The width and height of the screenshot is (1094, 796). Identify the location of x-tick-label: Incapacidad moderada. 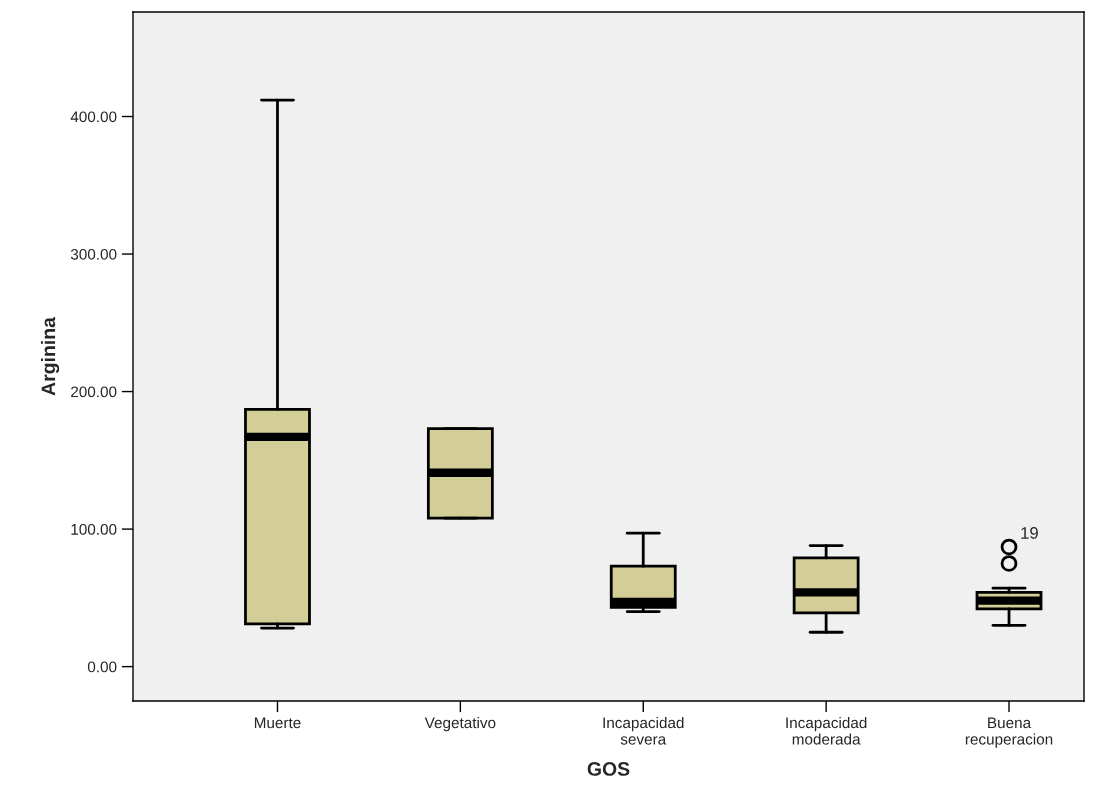
(826, 730).